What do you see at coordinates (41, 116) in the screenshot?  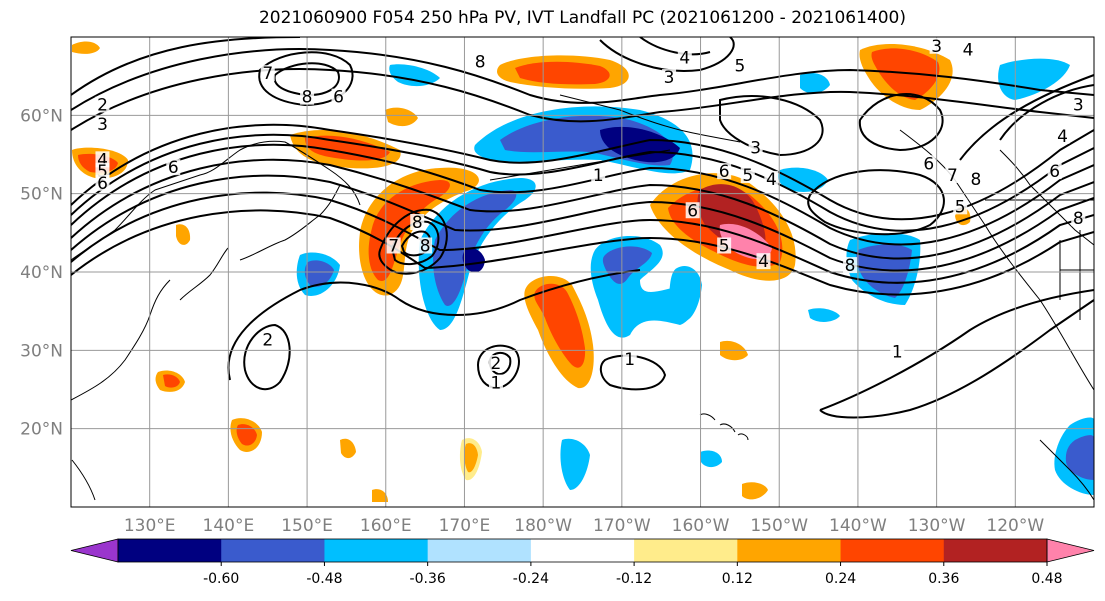 I see `lat-label: 60°N` at bounding box center [41, 116].